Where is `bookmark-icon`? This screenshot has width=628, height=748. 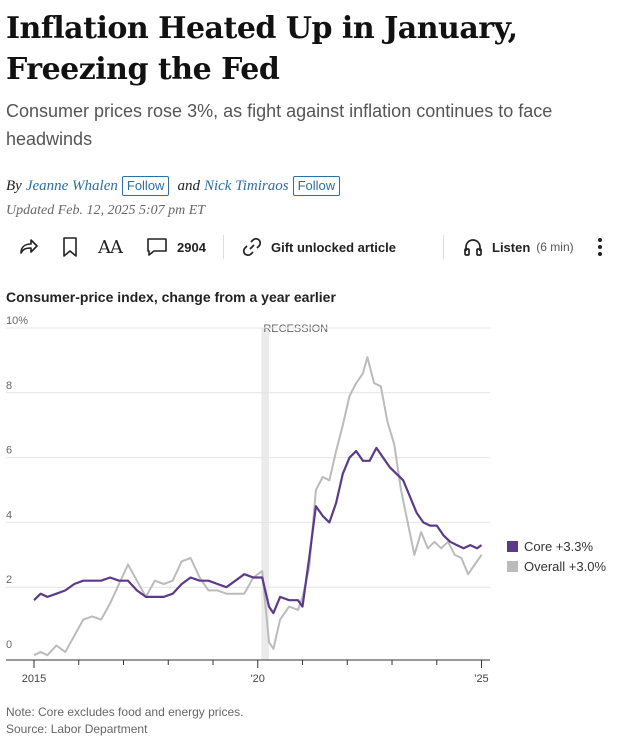
bookmark-icon is located at coordinates (70, 247).